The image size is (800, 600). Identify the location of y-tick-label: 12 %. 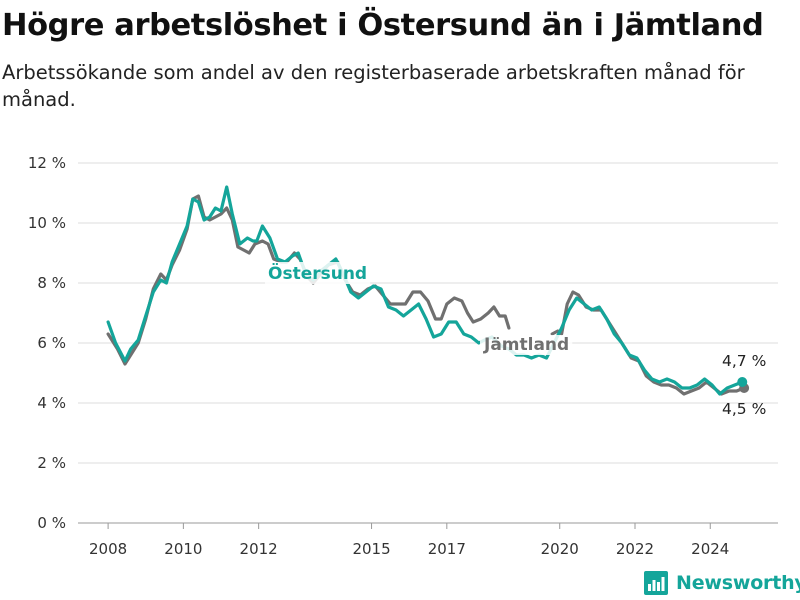
(47, 163).